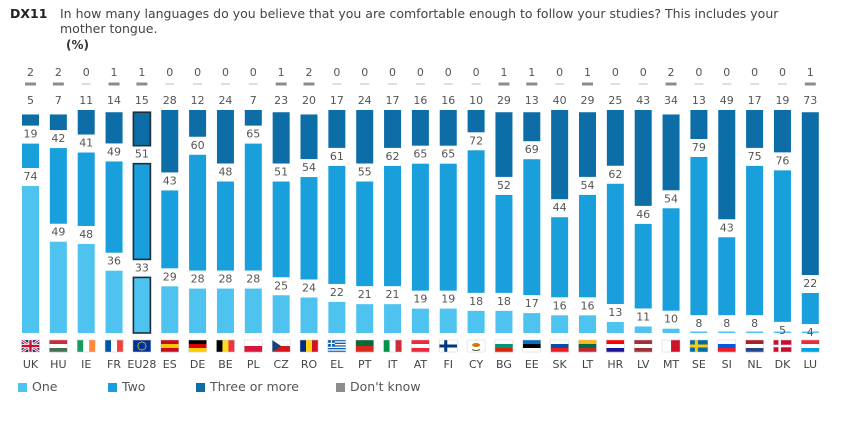 This screenshot has height=431, width=848. What do you see at coordinates (169, 72) in the screenshot?
I see `label-dont-know-es: 0` at bounding box center [169, 72].